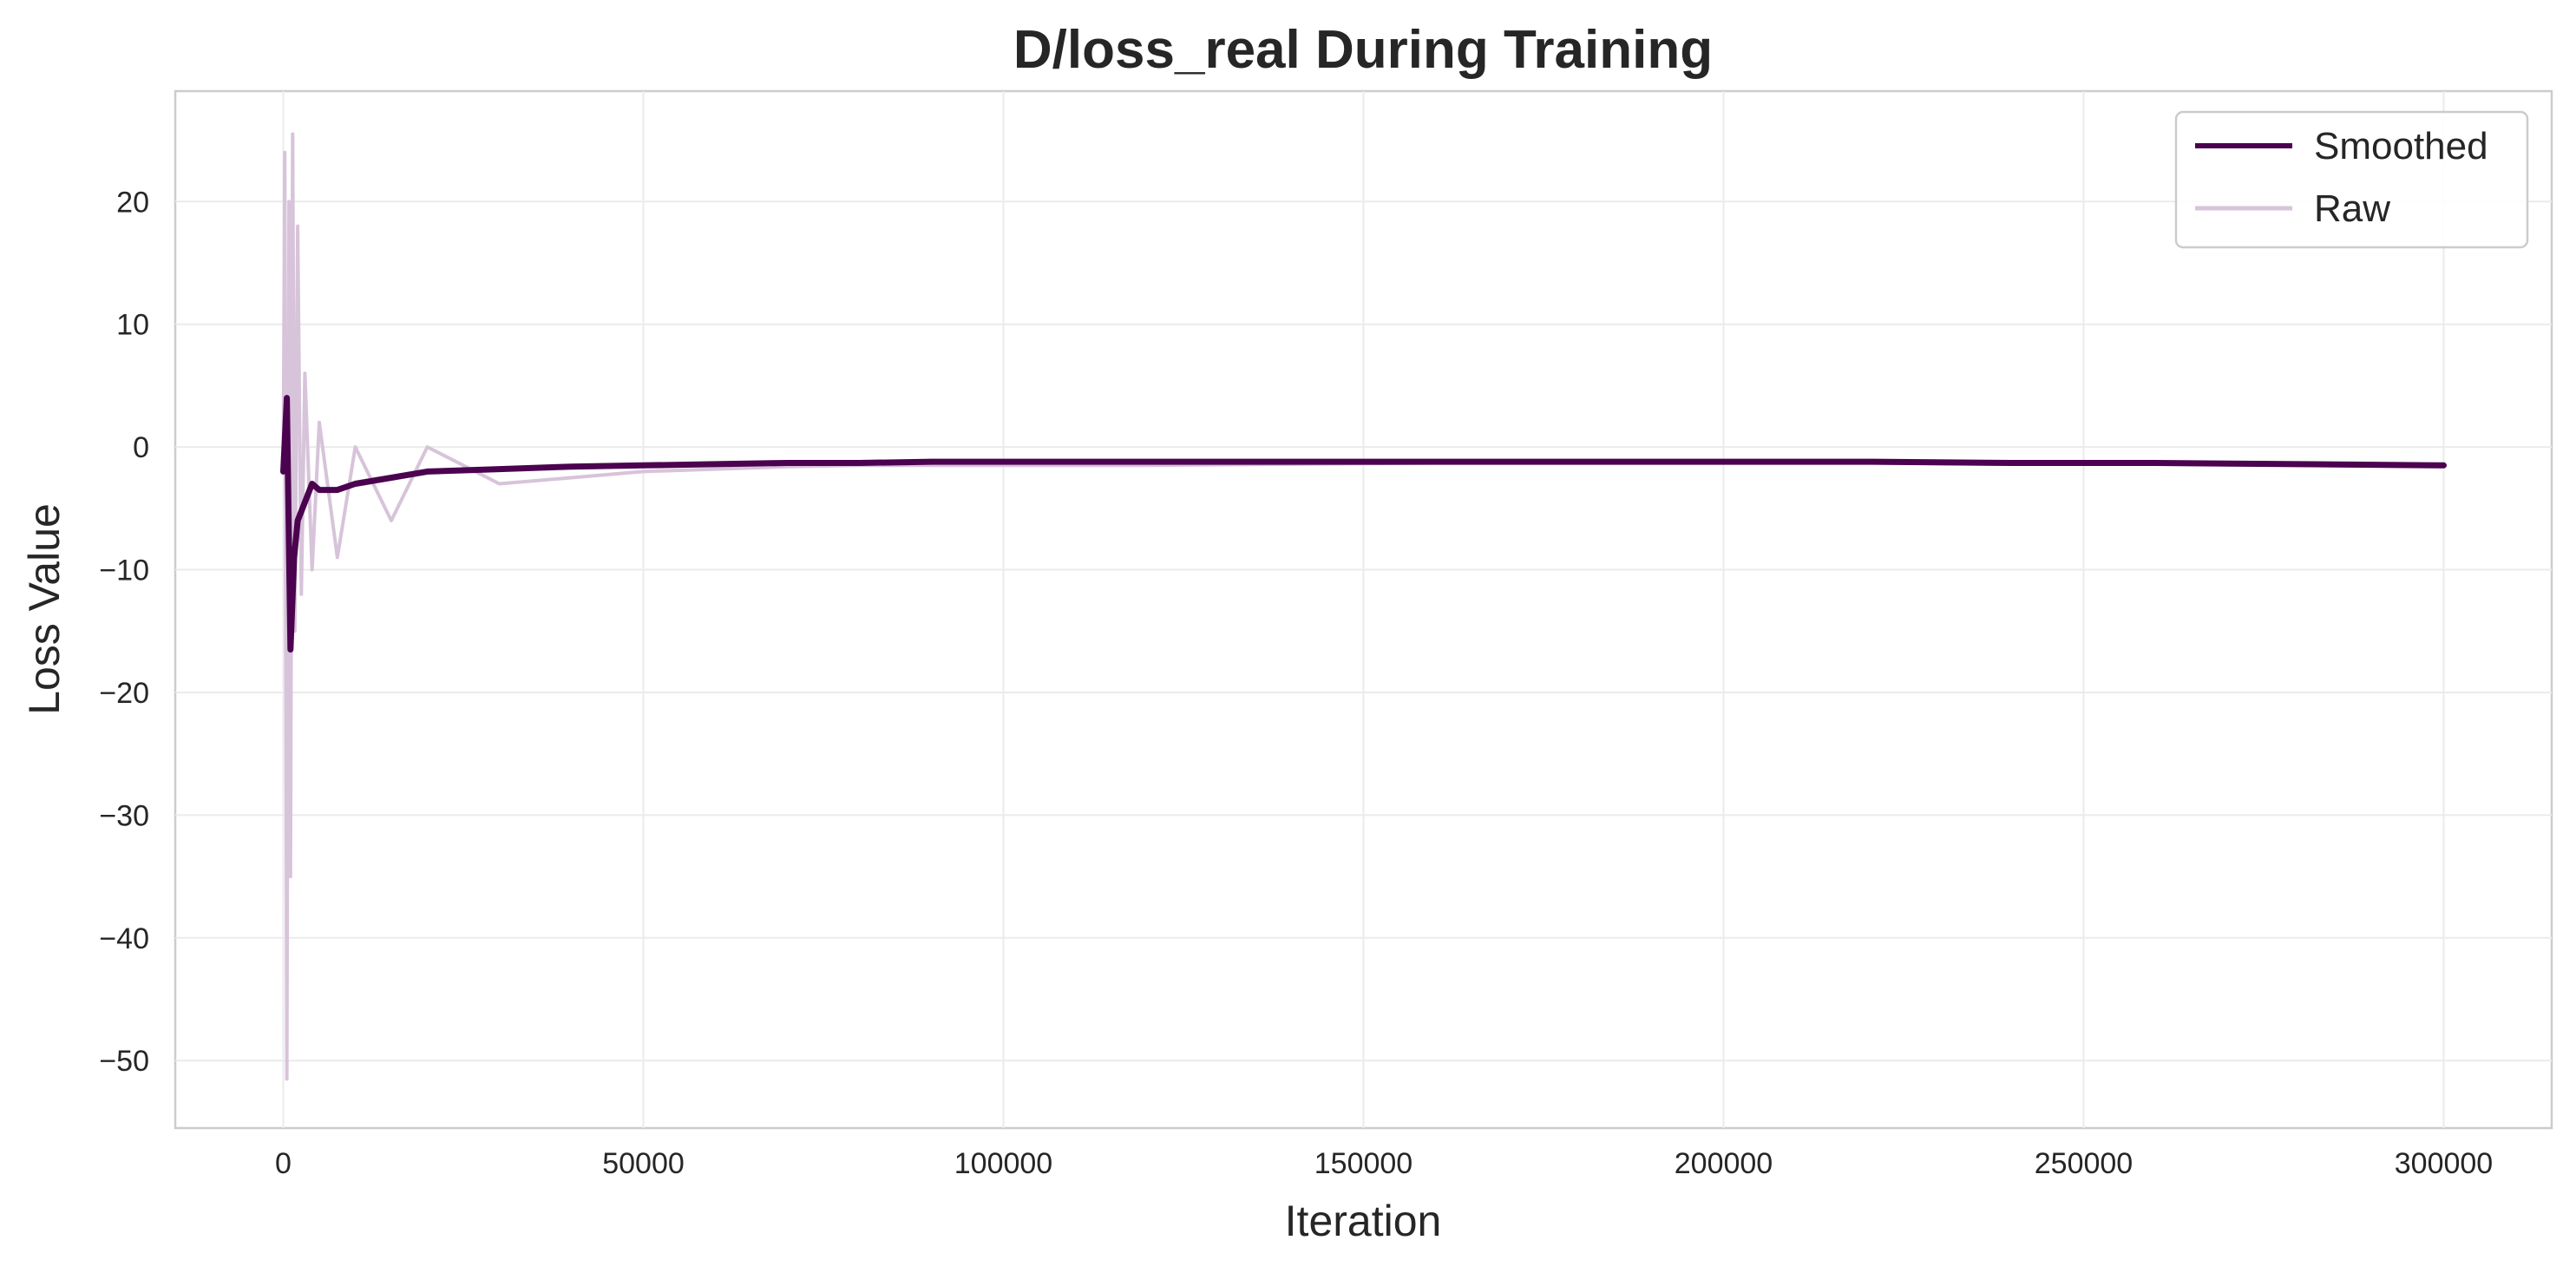 The width and height of the screenshot is (2576, 1273). I want to click on y-tick-label: −20, so click(124, 694).